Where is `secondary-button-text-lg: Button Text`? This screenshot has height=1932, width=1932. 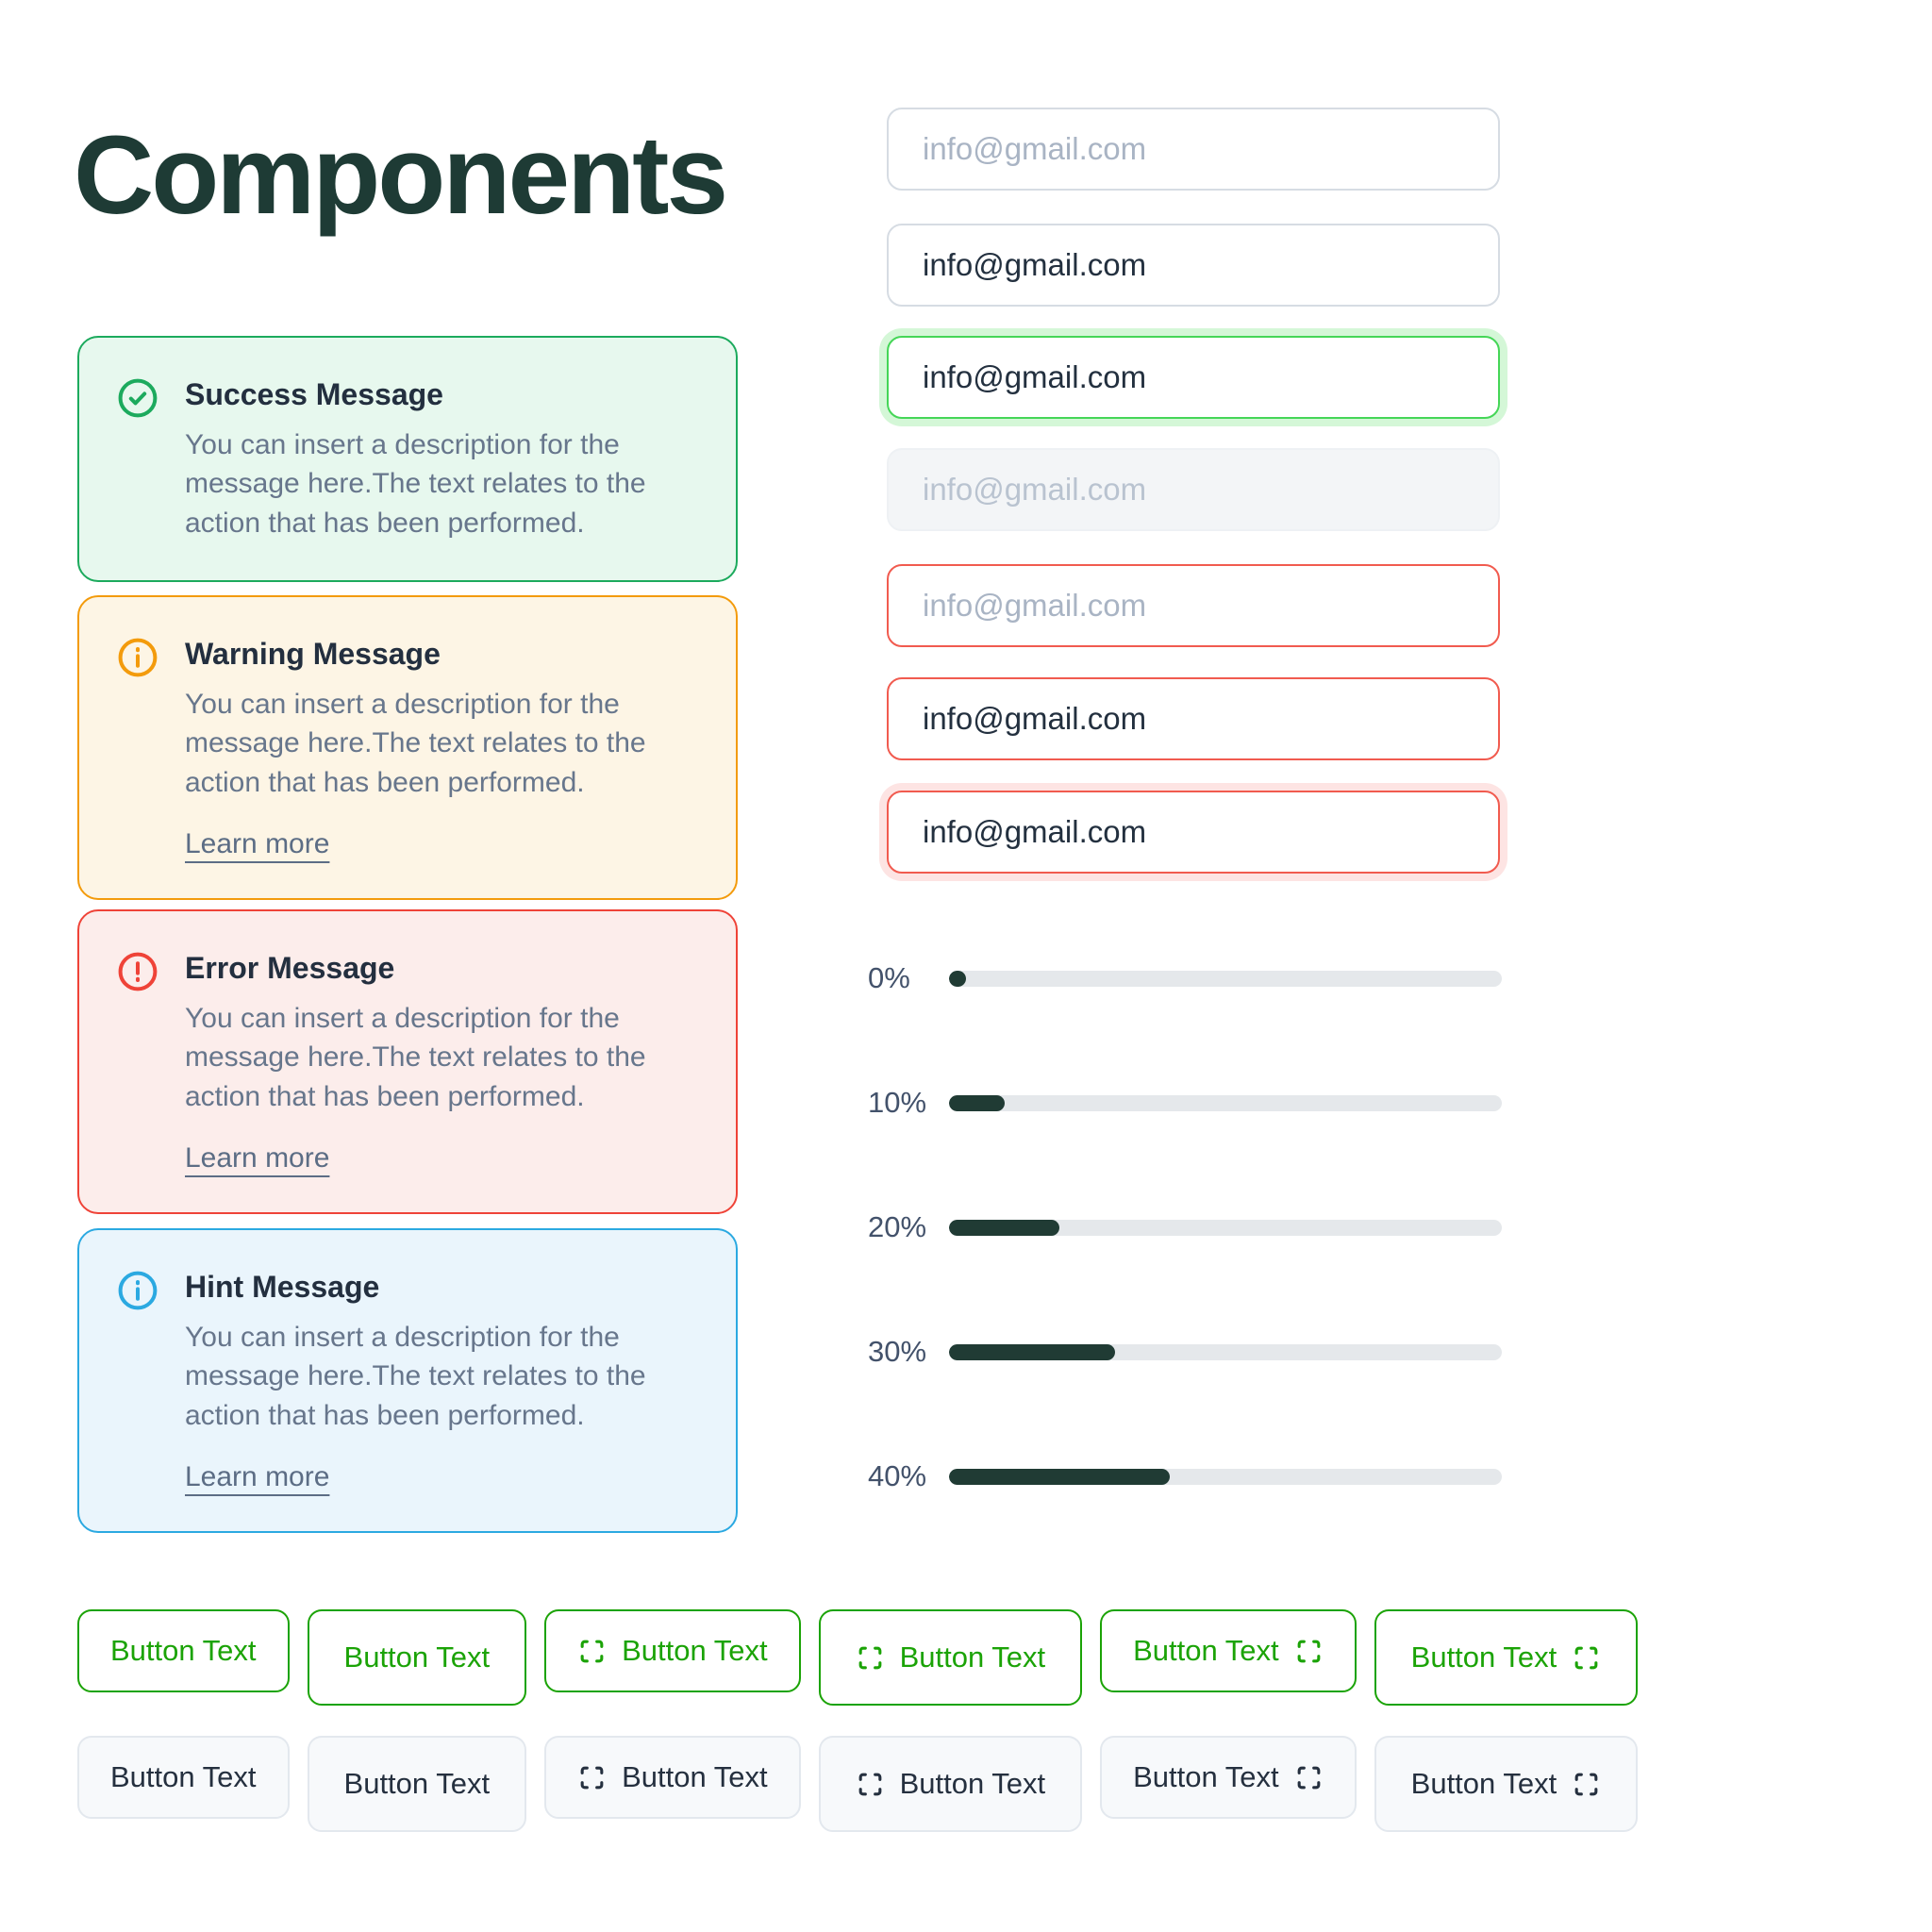 secondary-button-text-lg: Button Text is located at coordinates (417, 1784).